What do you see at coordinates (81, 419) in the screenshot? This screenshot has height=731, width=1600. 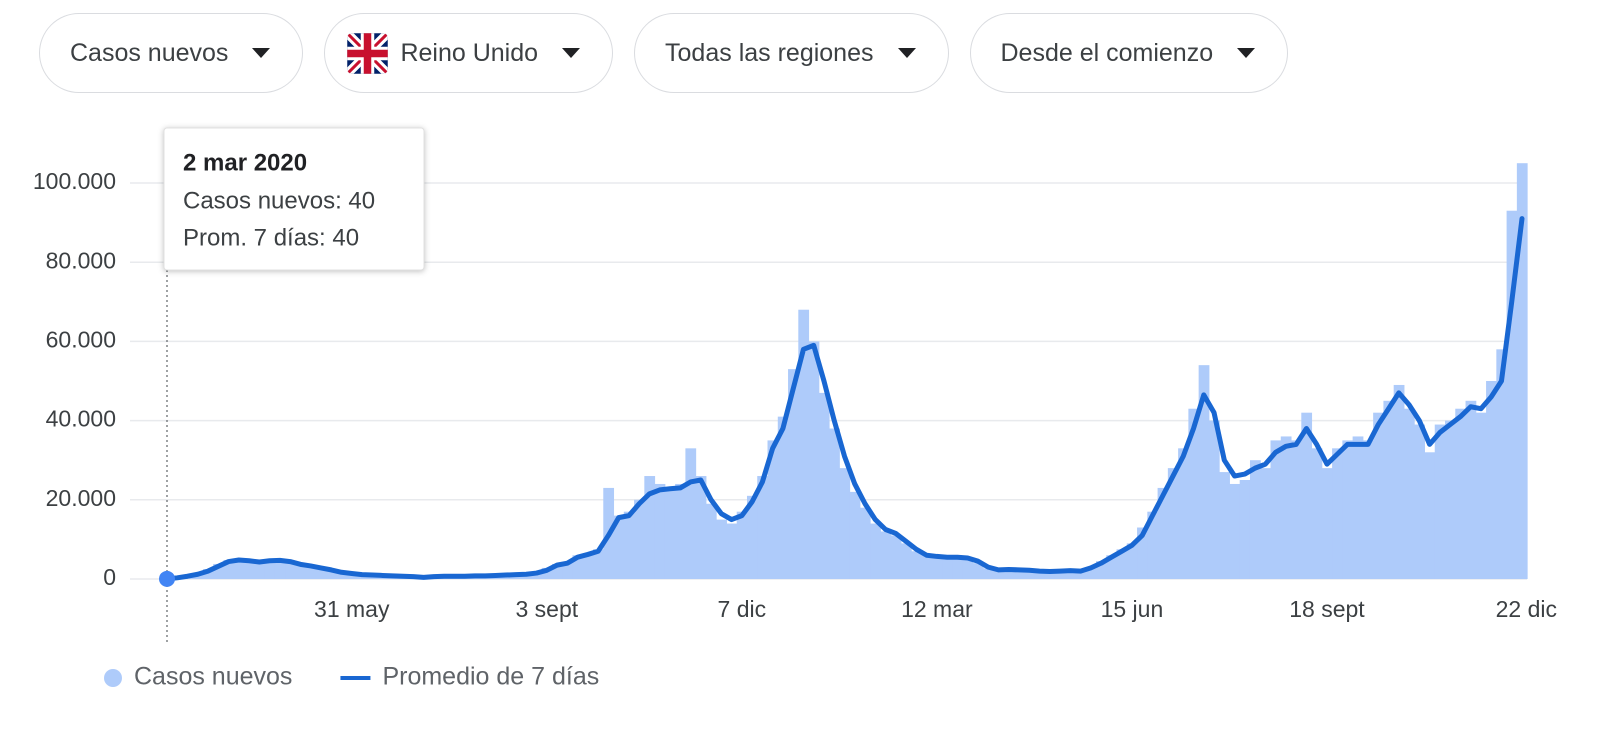 I see `y-tick-label: 40.000` at bounding box center [81, 419].